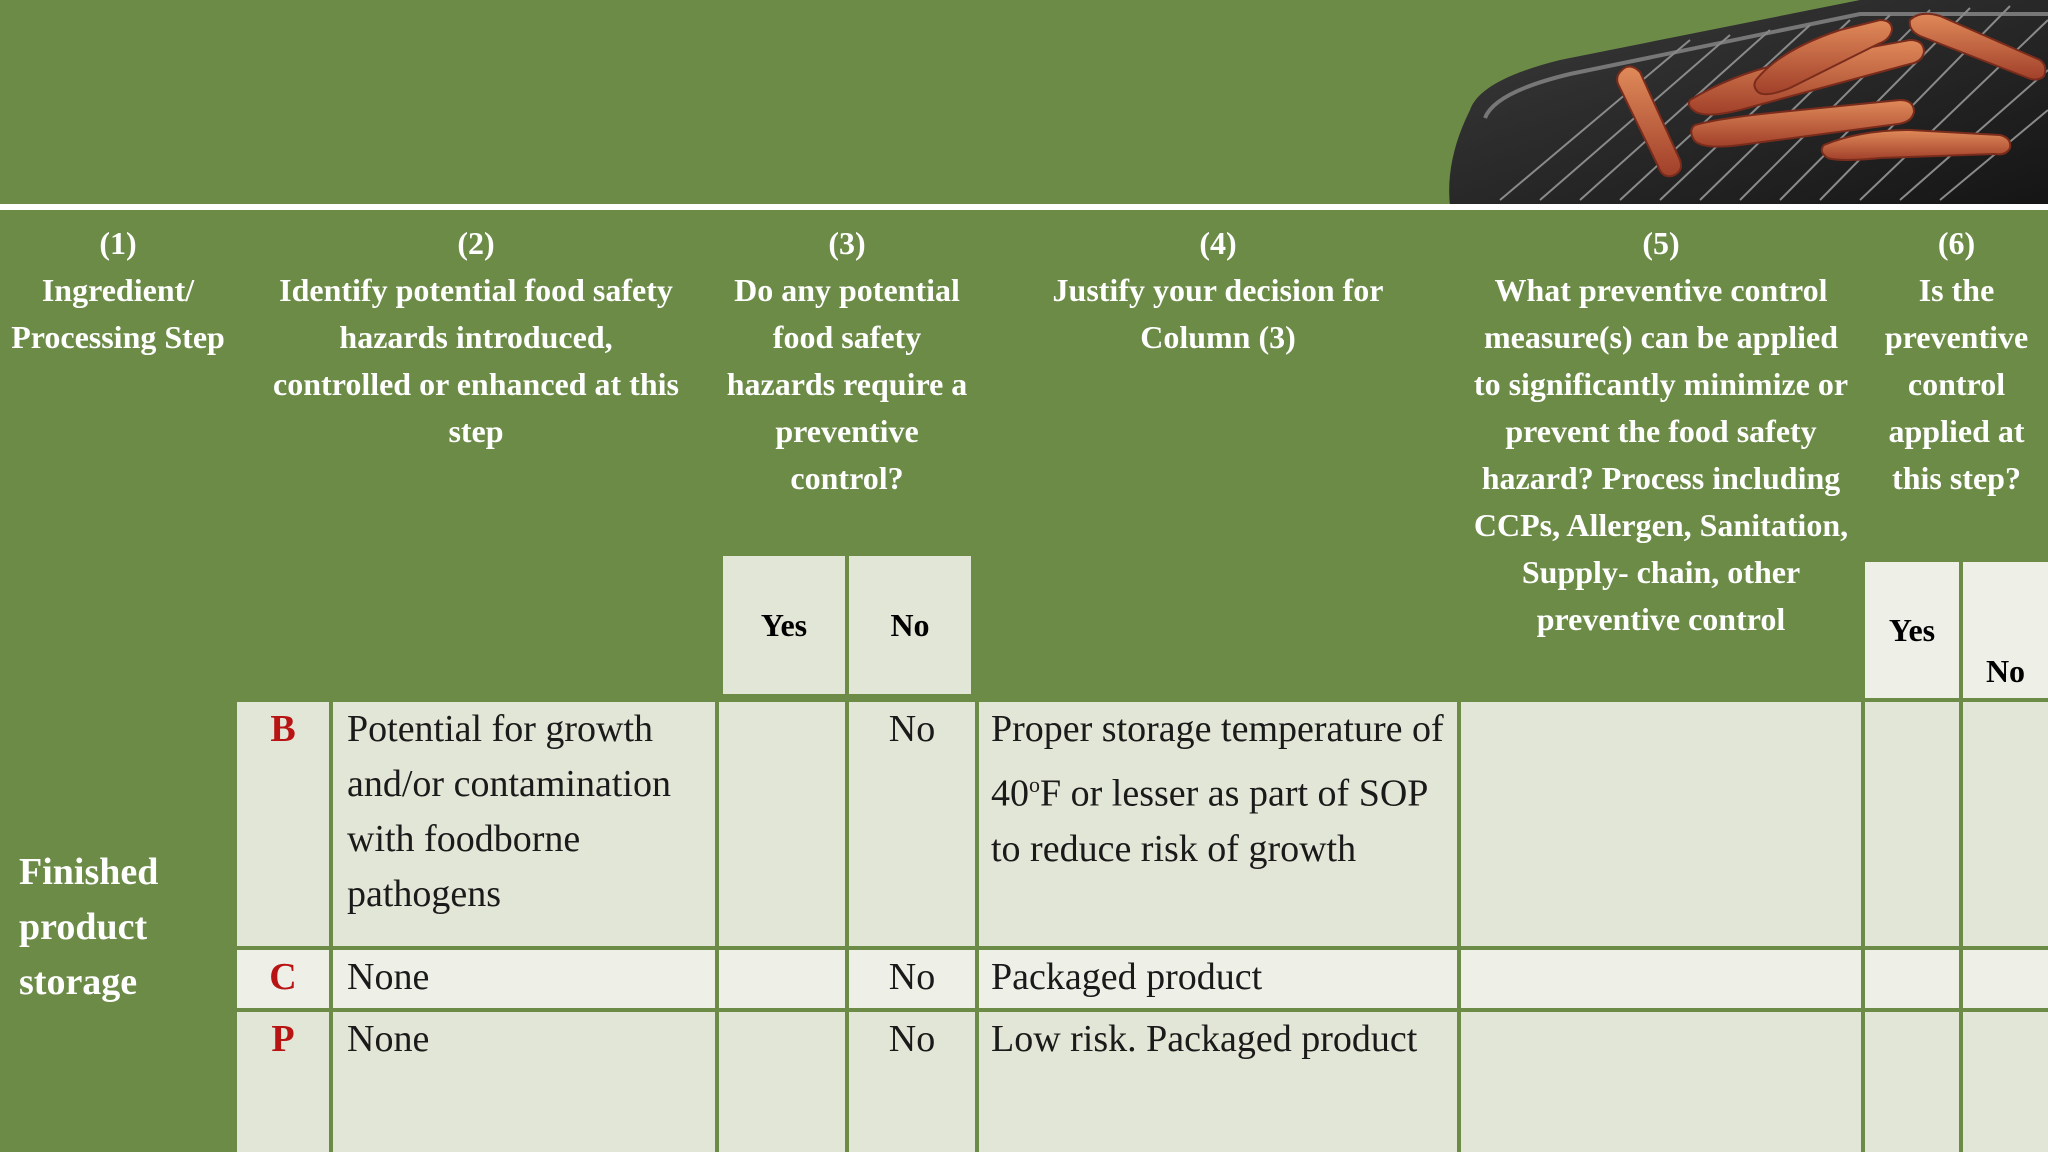 Image resolution: width=2048 pixels, height=1152 pixels. What do you see at coordinates (1956, 243) in the screenshot?
I see `column-number: (6)` at bounding box center [1956, 243].